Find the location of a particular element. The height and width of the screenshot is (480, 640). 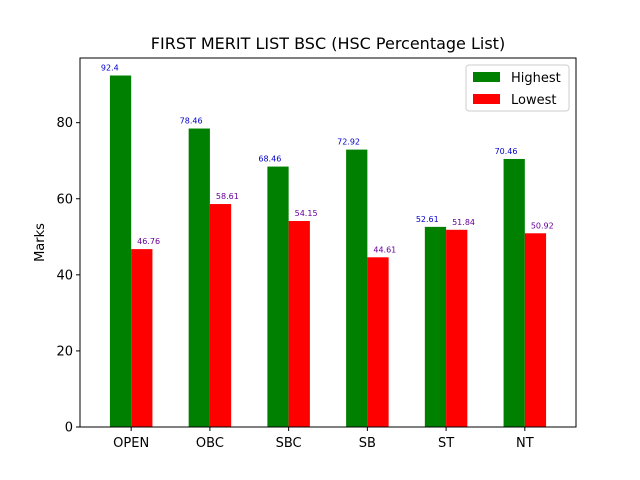

y-tick-label: 0 is located at coordinates (69, 428).